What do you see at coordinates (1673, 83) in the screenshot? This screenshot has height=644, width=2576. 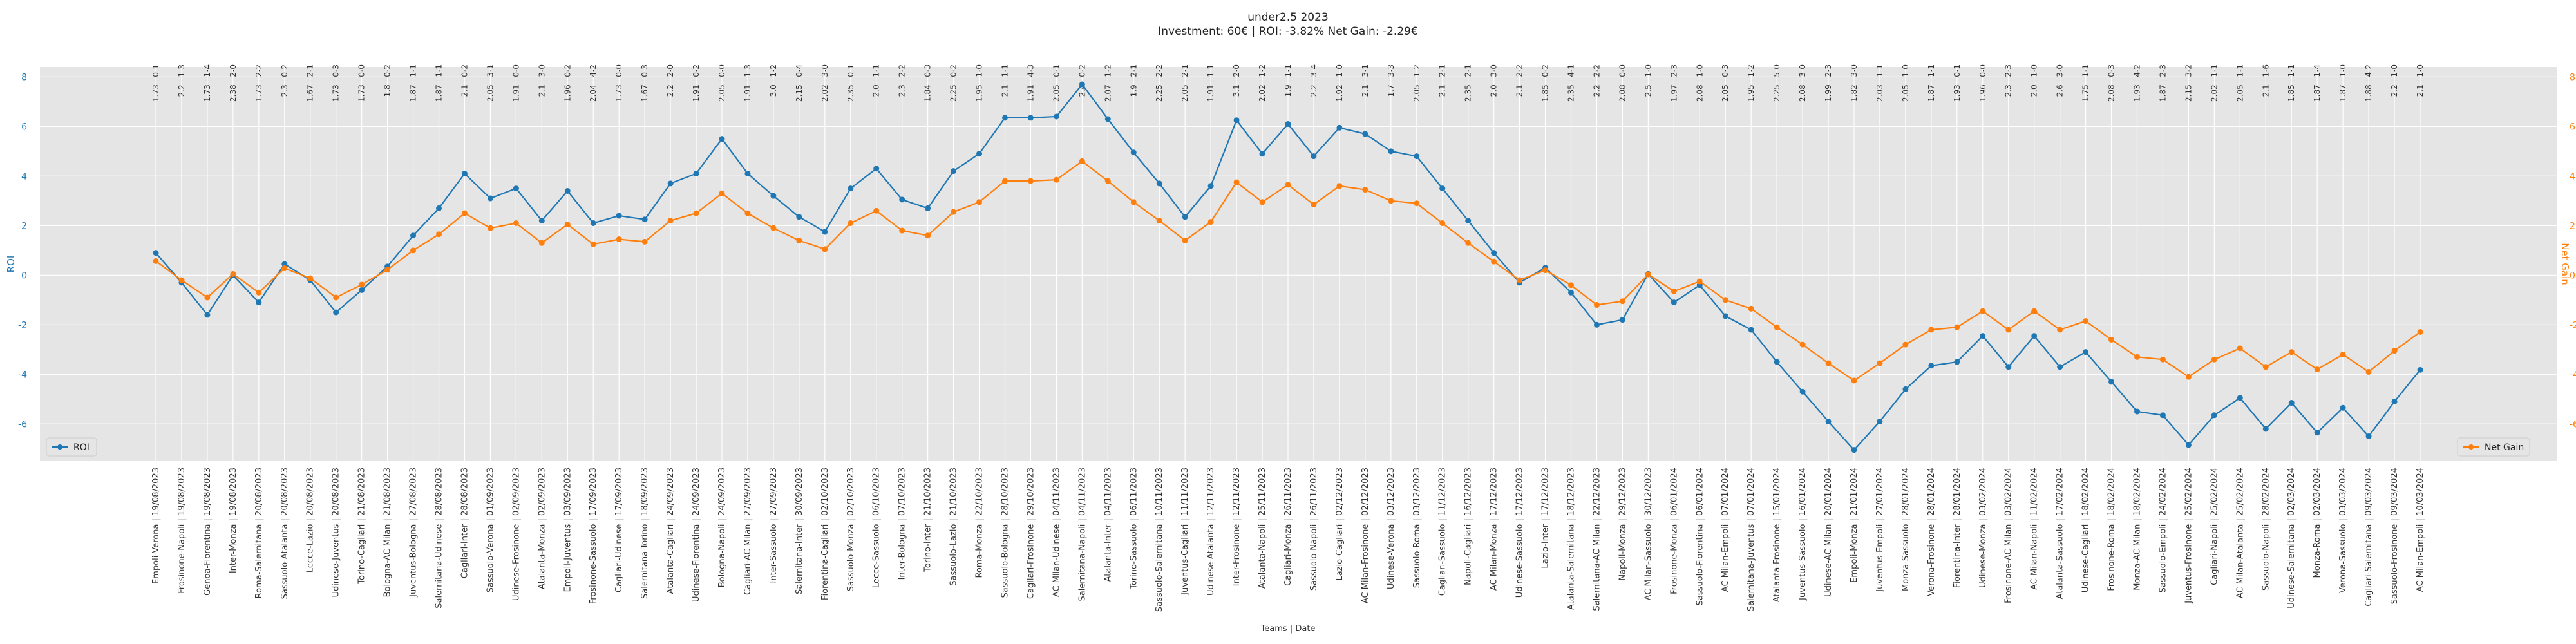 I see `odds-label: 1.97 | 2-3` at bounding box center [1673, 83].